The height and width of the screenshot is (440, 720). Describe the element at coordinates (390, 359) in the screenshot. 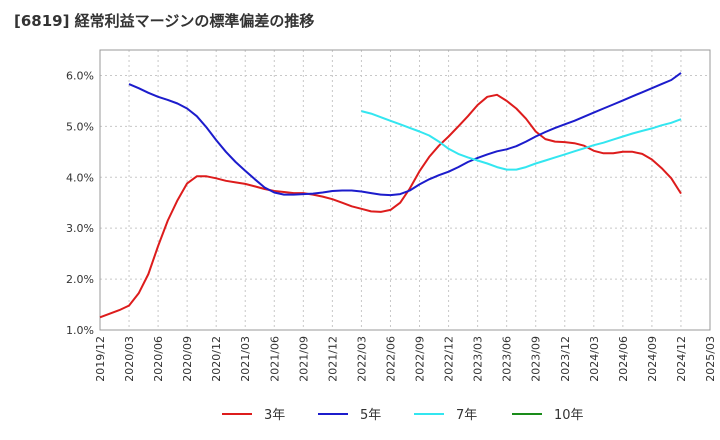

I see `x-tick-label: 2022/06` at that location.